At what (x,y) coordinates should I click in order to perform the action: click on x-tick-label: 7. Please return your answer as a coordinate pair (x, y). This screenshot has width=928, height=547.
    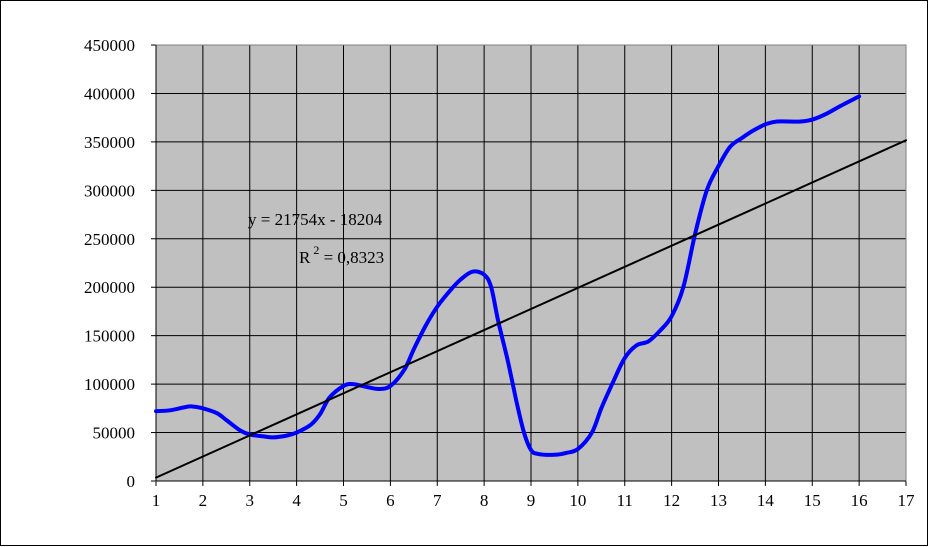
    Looking at the image, I should click on (437, 500).